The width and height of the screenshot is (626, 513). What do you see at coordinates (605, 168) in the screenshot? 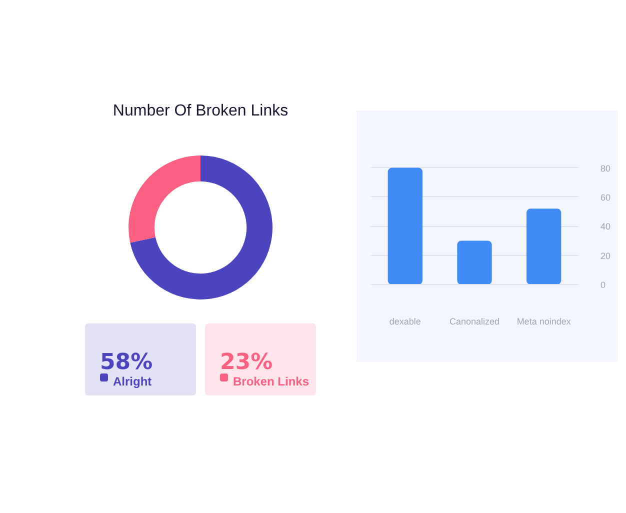
I see `y-tick-label: 80` at bounding box center [605, 168].